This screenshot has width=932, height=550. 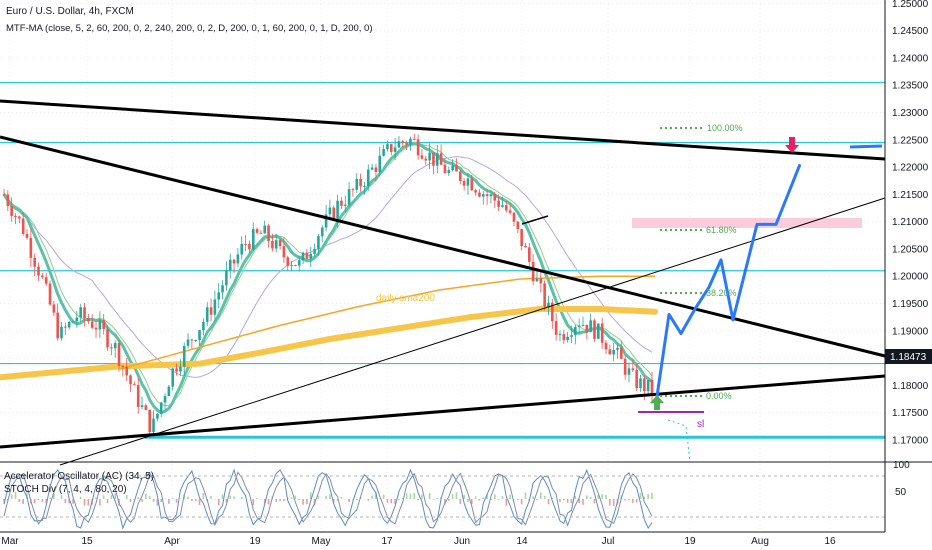 I want to click on ac-legend: Accelerator Oscillator (AC) (34, 5), so click(x=79, y=476).